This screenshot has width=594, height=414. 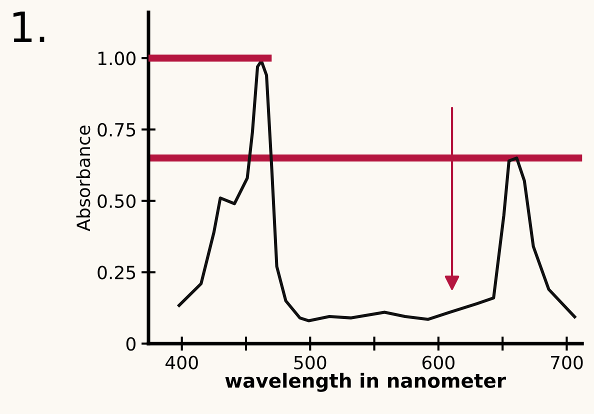 I want to click on x-tick-label: 500, so click(x=310, y=363).